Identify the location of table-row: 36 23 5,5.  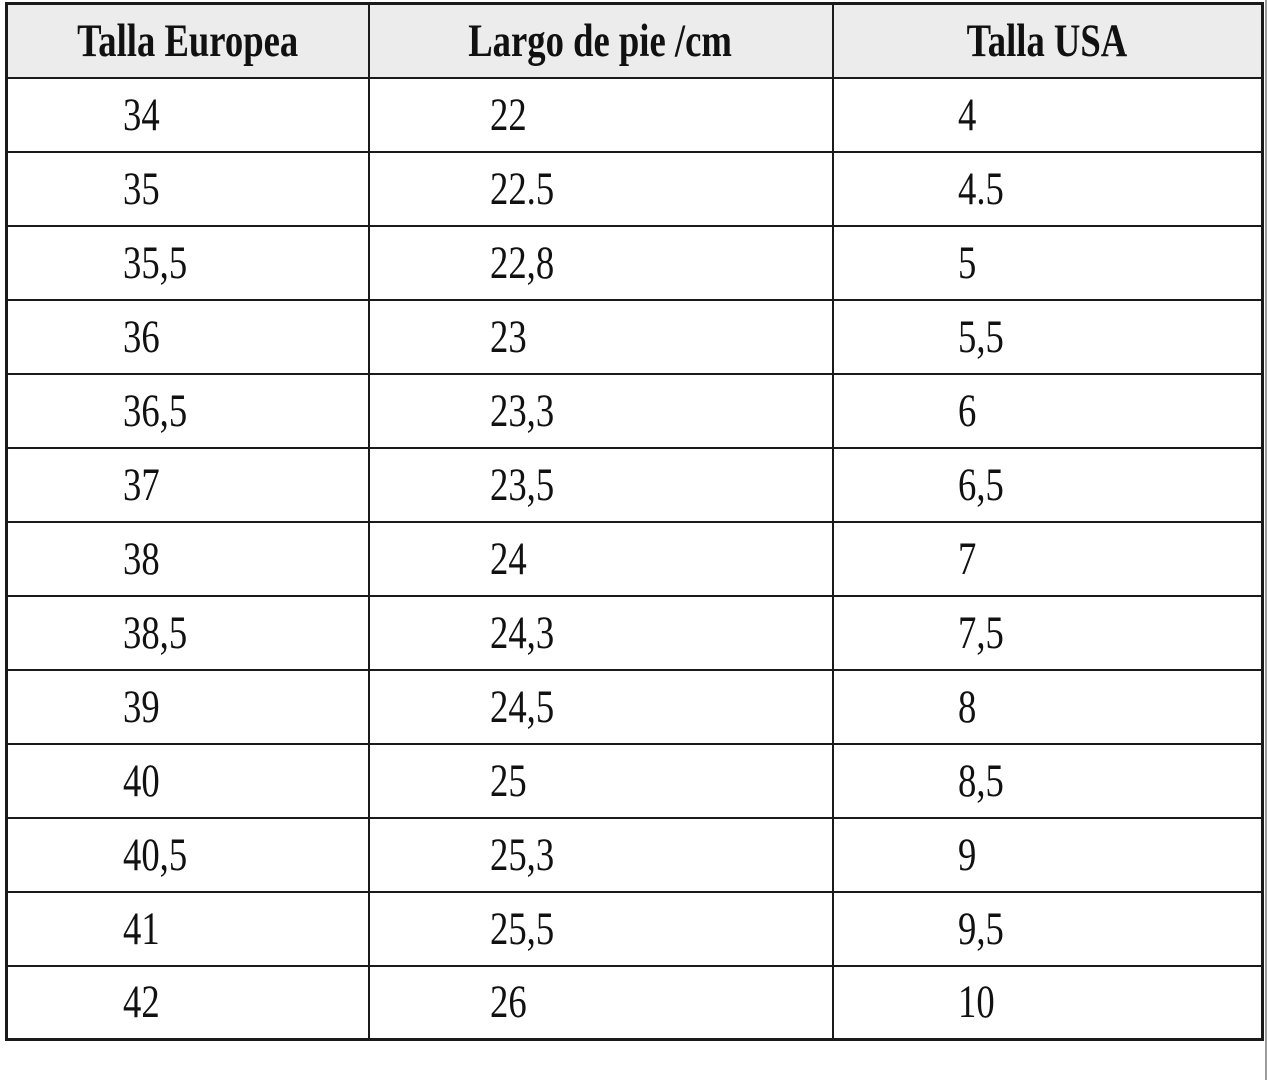
(634, 336).